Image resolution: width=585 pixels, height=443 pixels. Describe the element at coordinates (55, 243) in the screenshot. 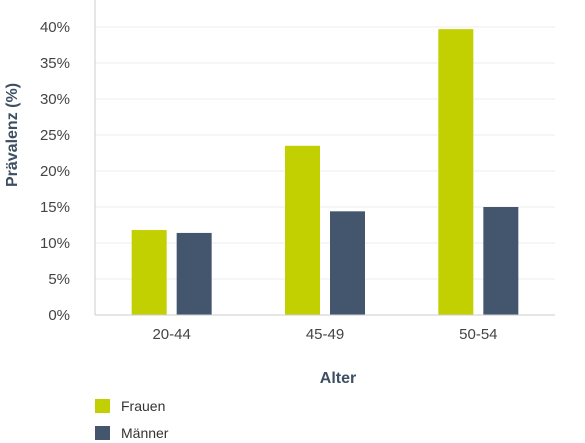

I see `y-tick-label: 10%` at that location.